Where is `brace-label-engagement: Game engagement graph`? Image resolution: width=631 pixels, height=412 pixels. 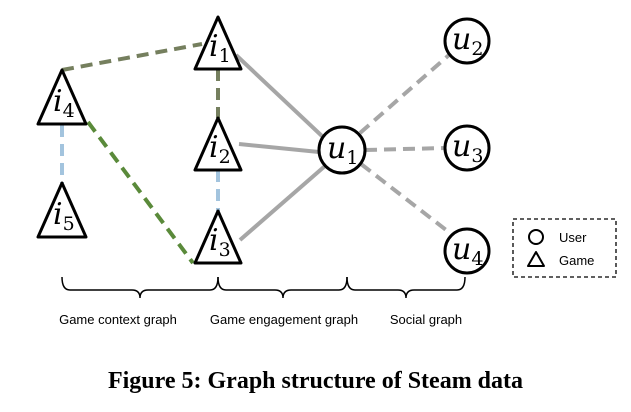 brace-label-engagement: Game engagement graph is located at coordinates (284, 319).